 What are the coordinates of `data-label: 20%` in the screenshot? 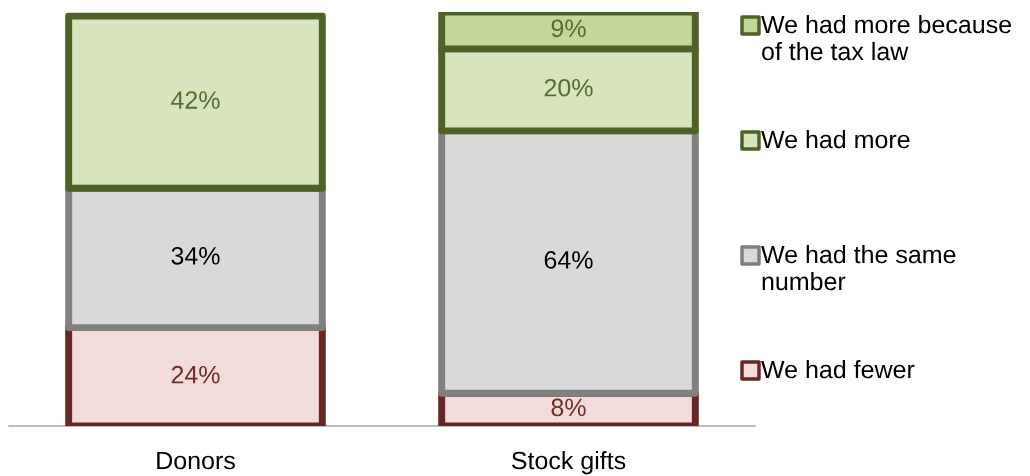 It's located at (568, 87).